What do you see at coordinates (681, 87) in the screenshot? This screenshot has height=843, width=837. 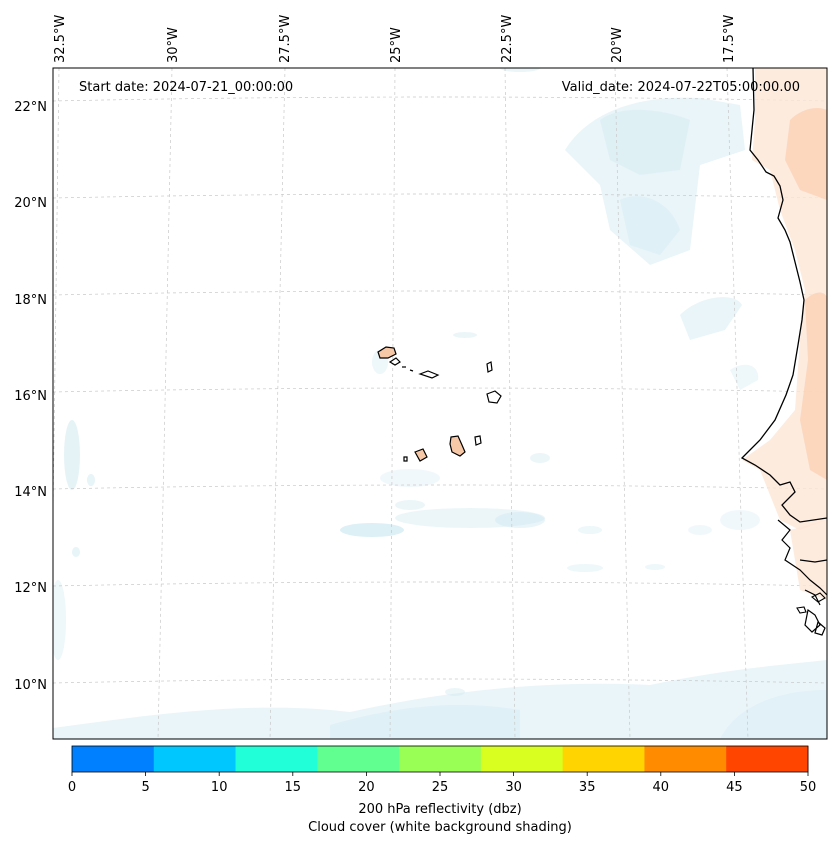 I see `valid-date-label: Valid_date: 2024-07-22T05:00:00.00` at bounding box center [681, 87].